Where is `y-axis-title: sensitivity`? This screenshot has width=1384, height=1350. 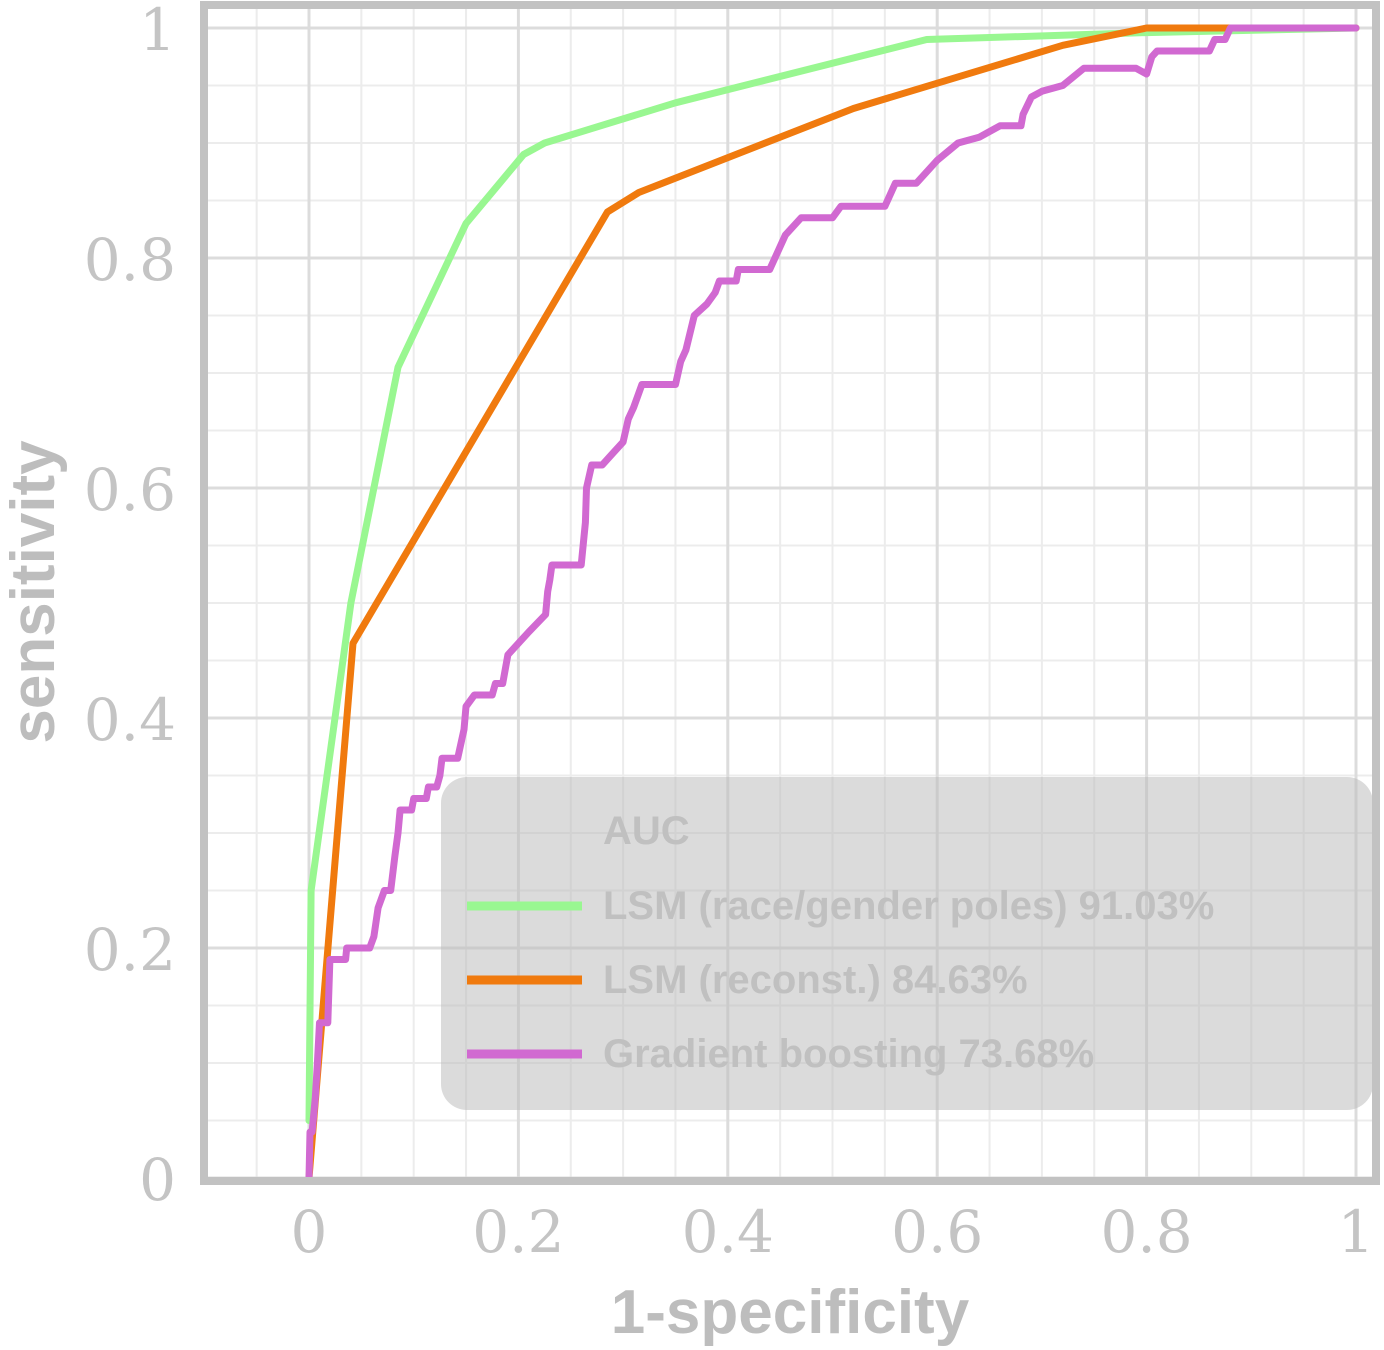
y-axis-title: sensitivity is located at coordinates (34, 592).